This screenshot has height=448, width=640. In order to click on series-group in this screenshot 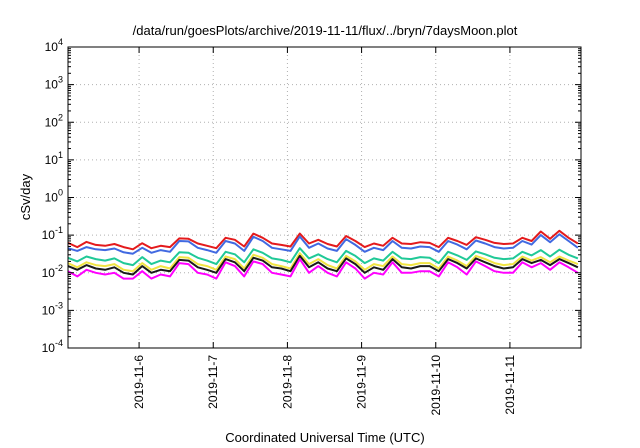, I will do `click(323, 254)`.